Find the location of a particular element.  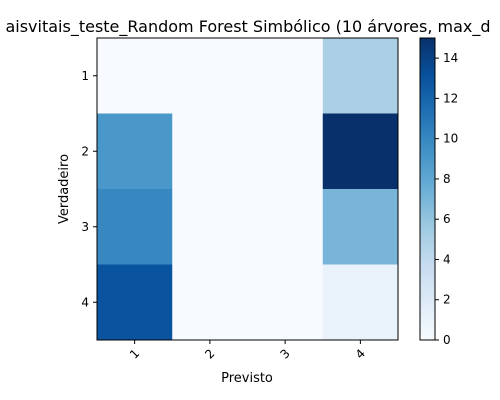

y-axis-label: Verdadeiro is located at coordinates (64, 189).